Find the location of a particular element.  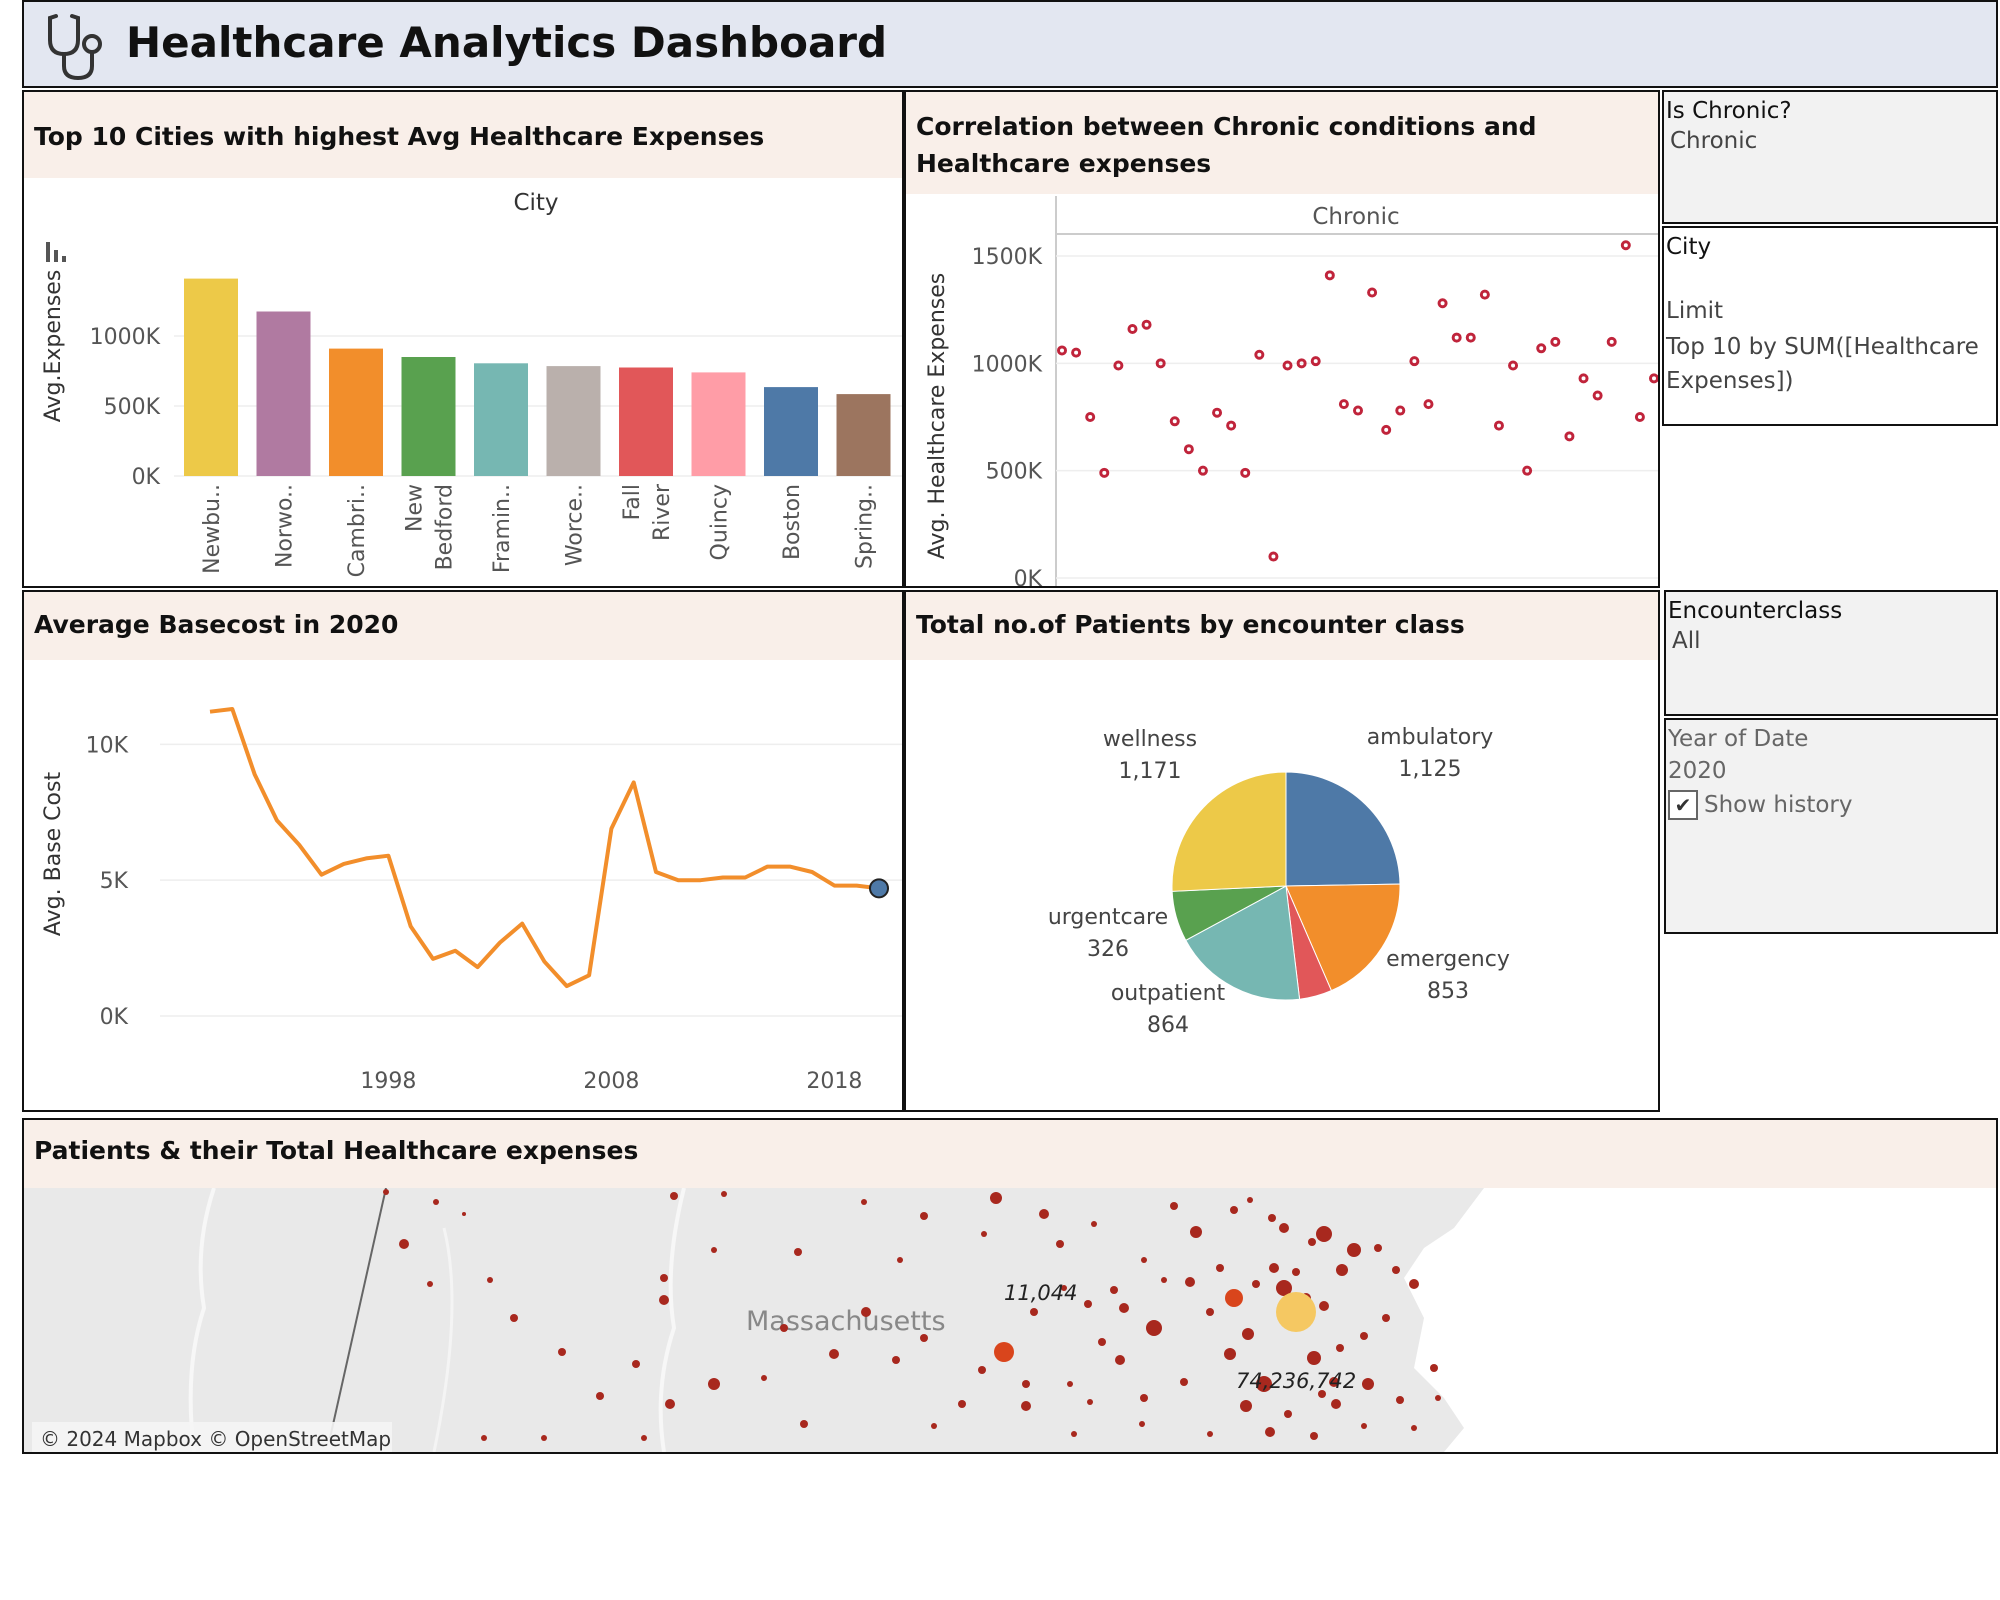

filter-icon is located at coordinates (56, 252).